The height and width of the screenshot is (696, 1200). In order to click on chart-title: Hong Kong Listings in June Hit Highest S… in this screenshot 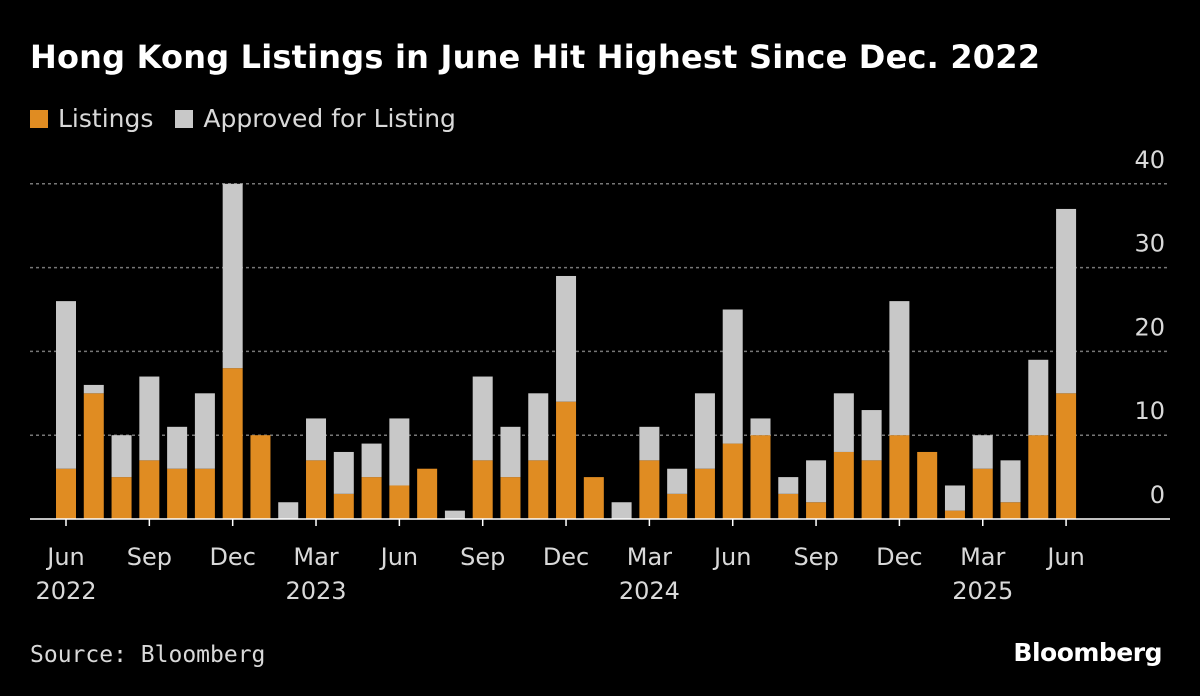, I will do `click(535, 57)`.